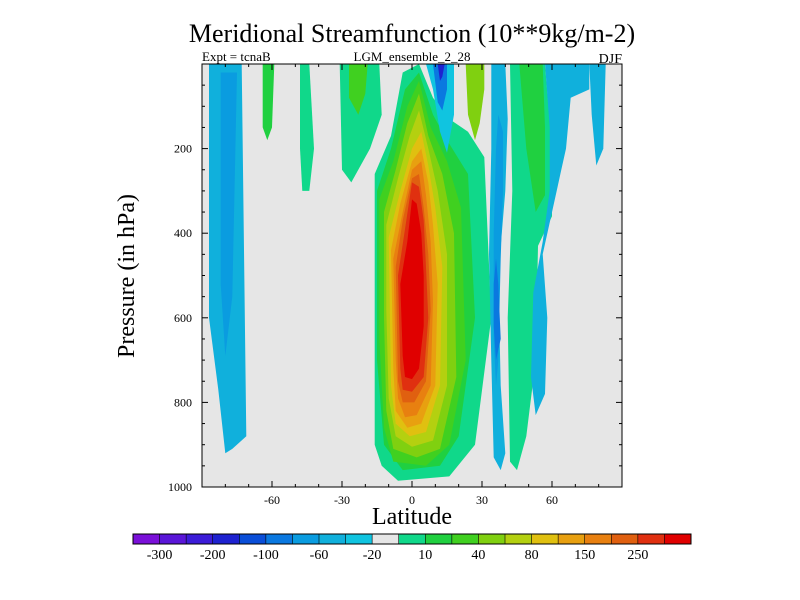  Describe the element at coordinates (560, 240) in the screenshot. I see `contour-northern-high-lat-negative` at that location.